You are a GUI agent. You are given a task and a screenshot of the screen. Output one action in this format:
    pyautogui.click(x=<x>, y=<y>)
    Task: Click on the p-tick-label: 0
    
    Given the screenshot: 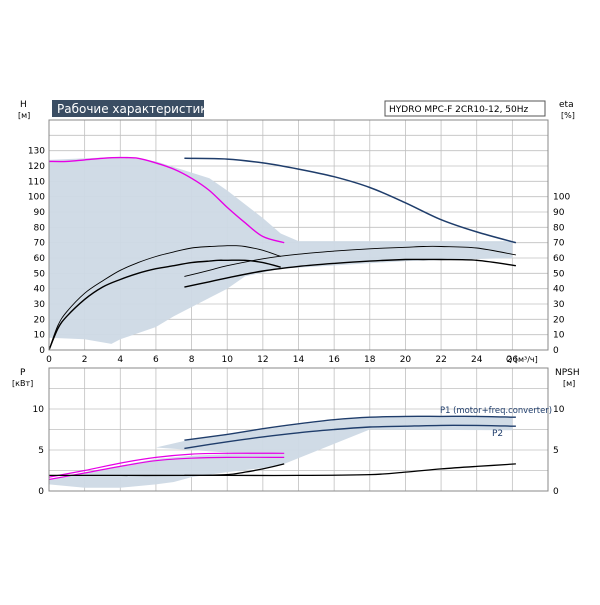 What is the action you would take?
    pyautogui.click(x=41, y=492)
    